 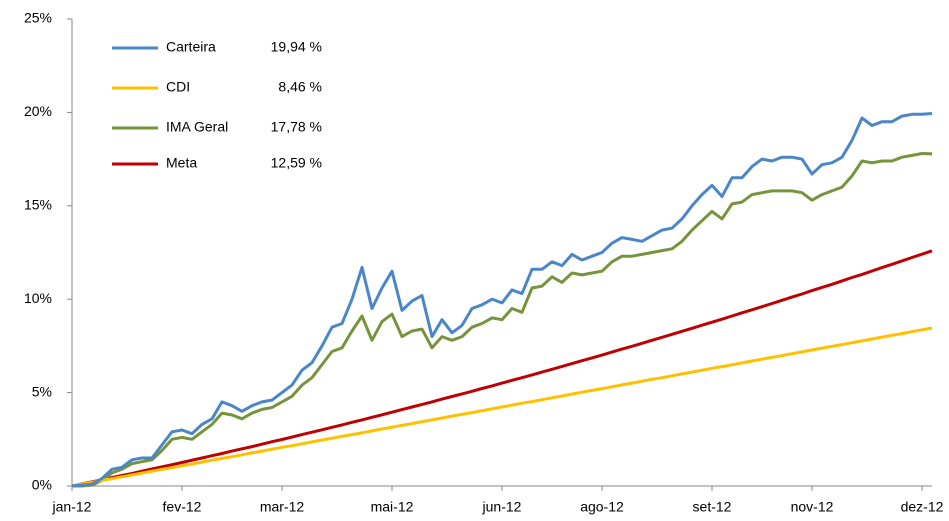 I want to click on legend-label: Carteira, so click(x=191, y=47).